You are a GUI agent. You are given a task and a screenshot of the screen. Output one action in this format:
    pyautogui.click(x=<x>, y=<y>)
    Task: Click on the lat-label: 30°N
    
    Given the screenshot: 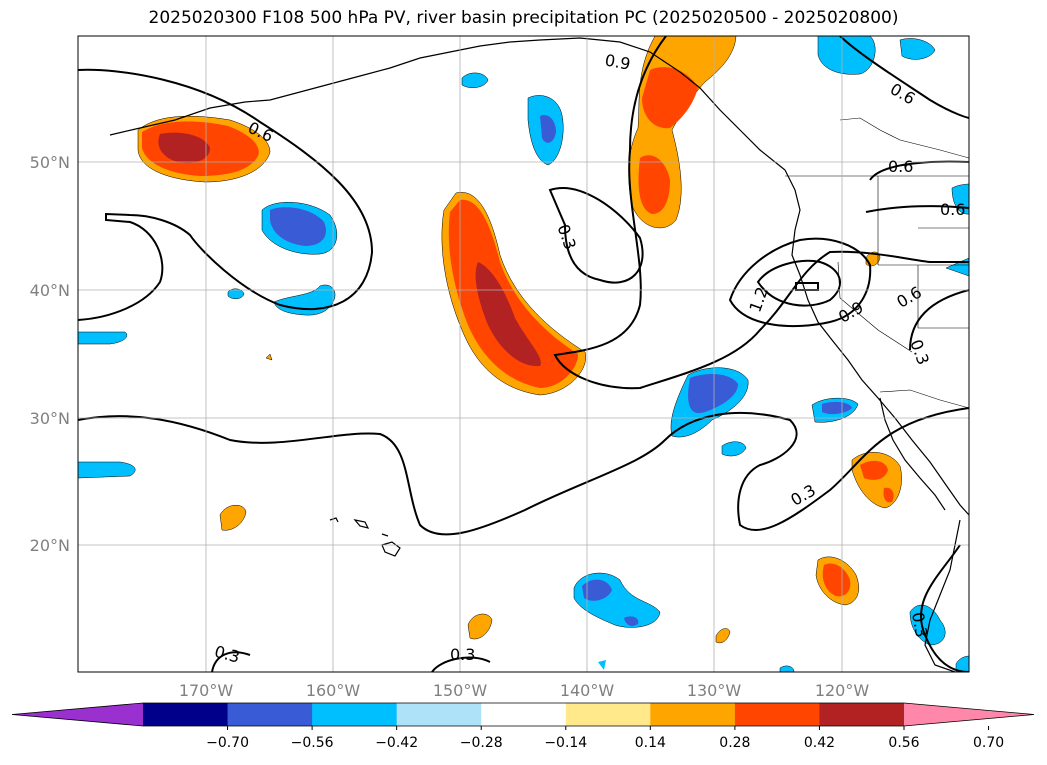 What is the action you would take?
    pyautogui.click(x=50, y=418)
    